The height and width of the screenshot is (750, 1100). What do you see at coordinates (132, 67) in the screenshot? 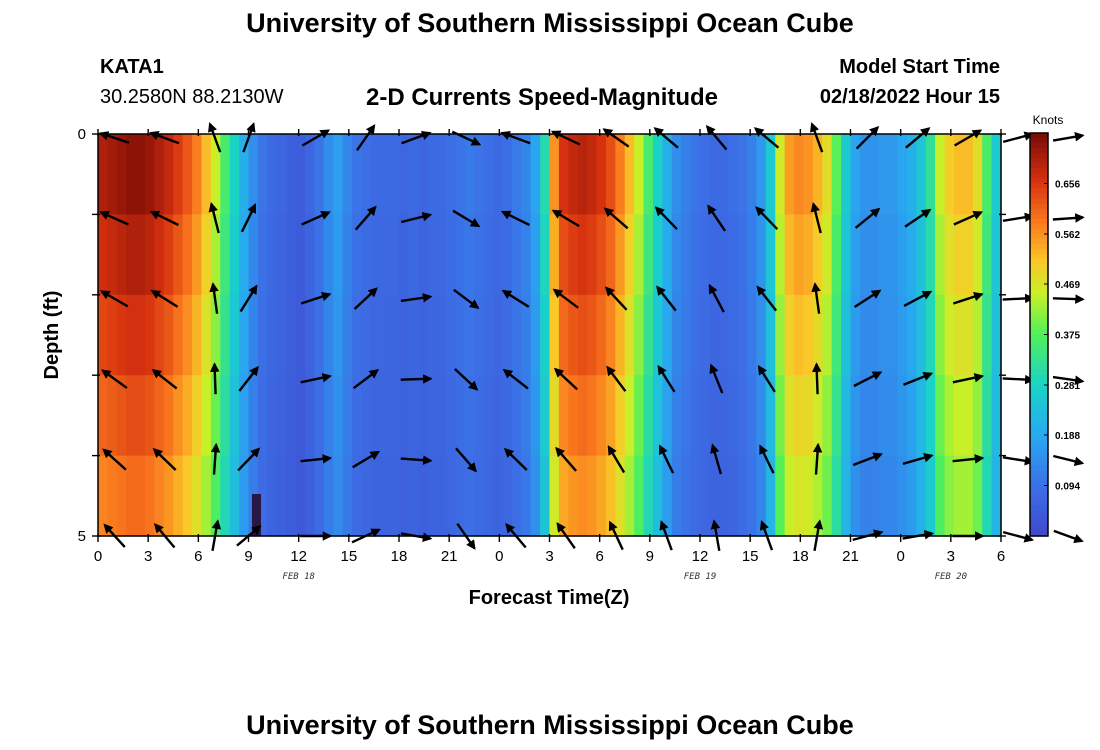
I see `station-name: KATA1` at bounding box center [132, 67].